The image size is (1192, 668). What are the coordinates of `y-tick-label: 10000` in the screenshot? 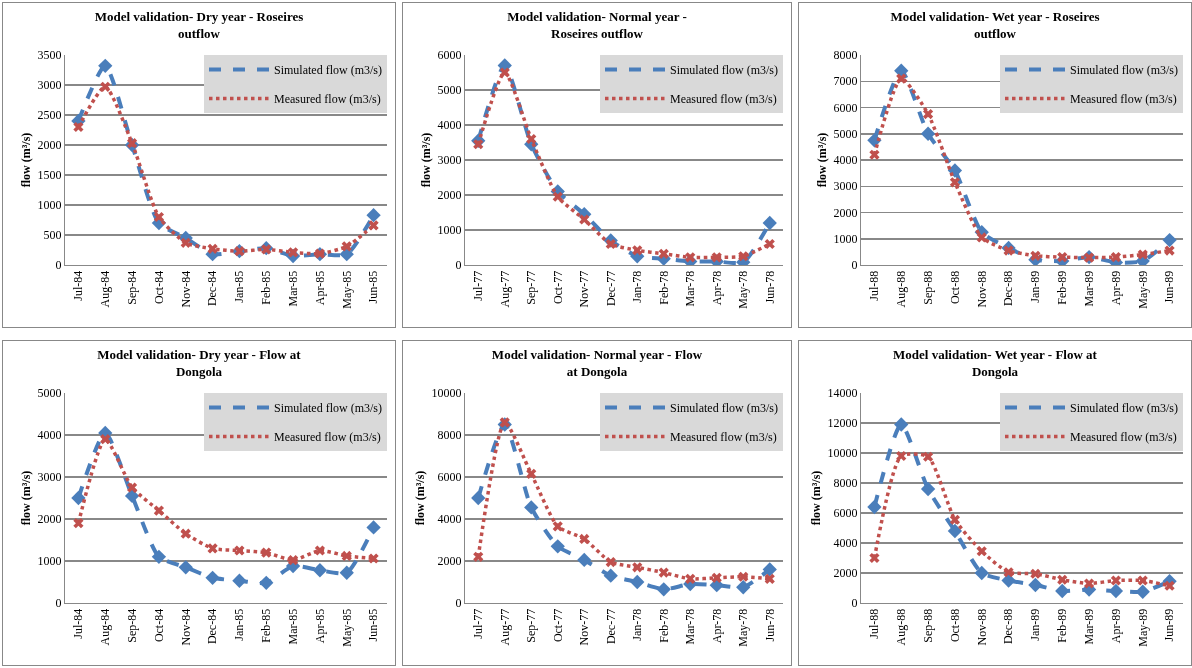 It's located at (842, 453).